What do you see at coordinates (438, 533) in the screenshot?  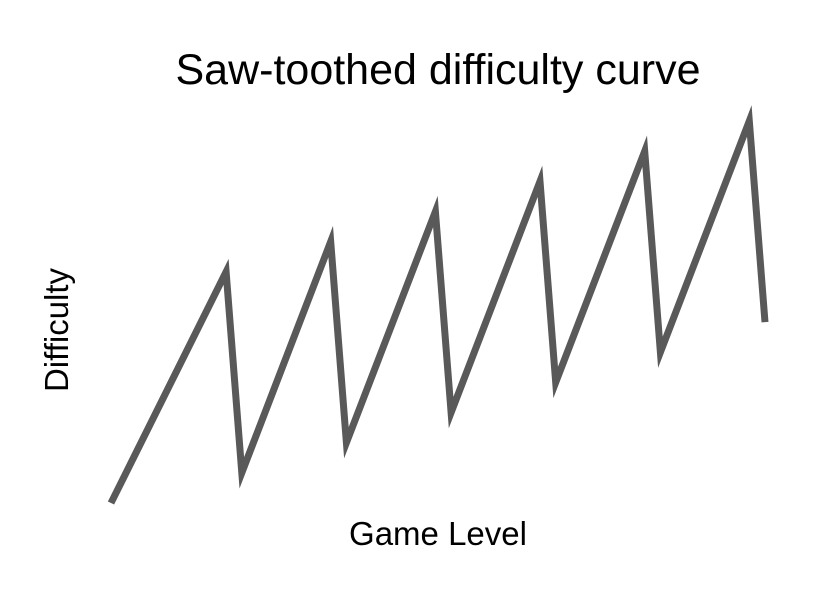 I see `x-axis-label: Game Level` at bounding box center [438, 533].